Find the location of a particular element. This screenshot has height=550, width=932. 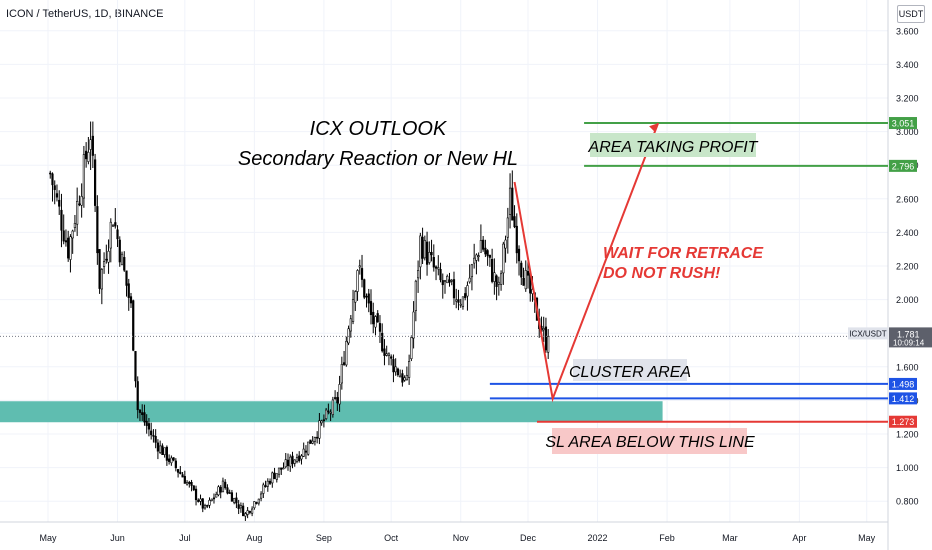

x-tick-label: Jun is located at coordinates (117, 538).